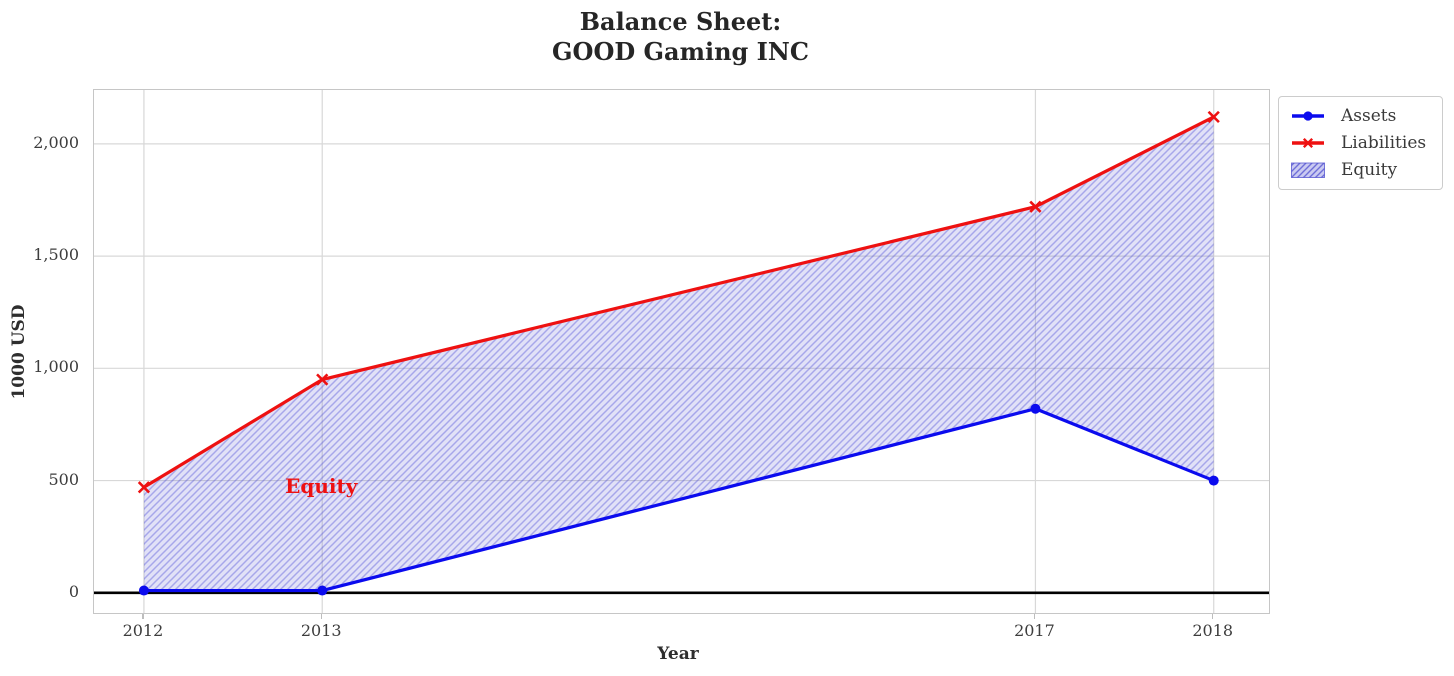 The width and height of the screenshot is (1454, 676). Describe the element at coordinates (1369, 169) in the screenshot. I see `legend-label-equity: Equity` at that location.